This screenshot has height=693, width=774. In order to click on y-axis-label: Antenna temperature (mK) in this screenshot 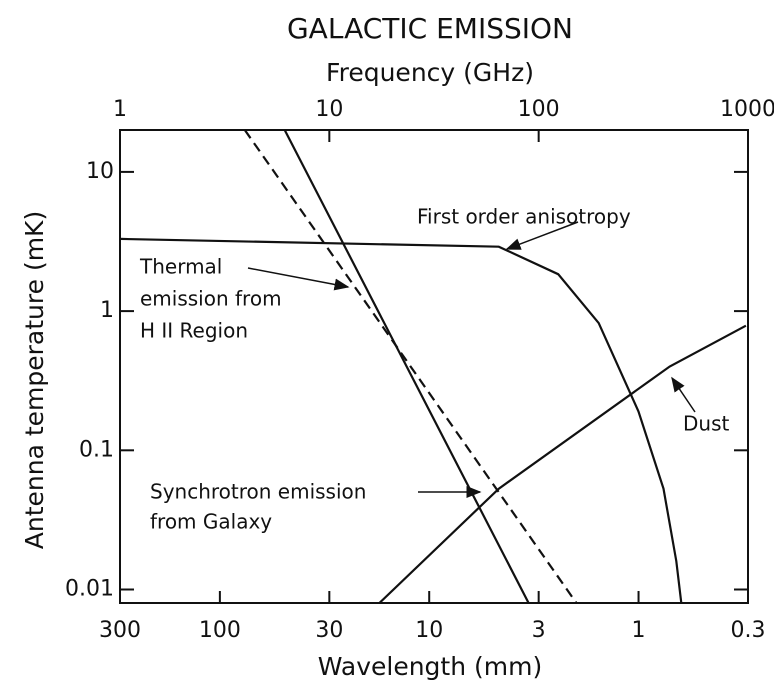, I will do `click(34, 380)`.